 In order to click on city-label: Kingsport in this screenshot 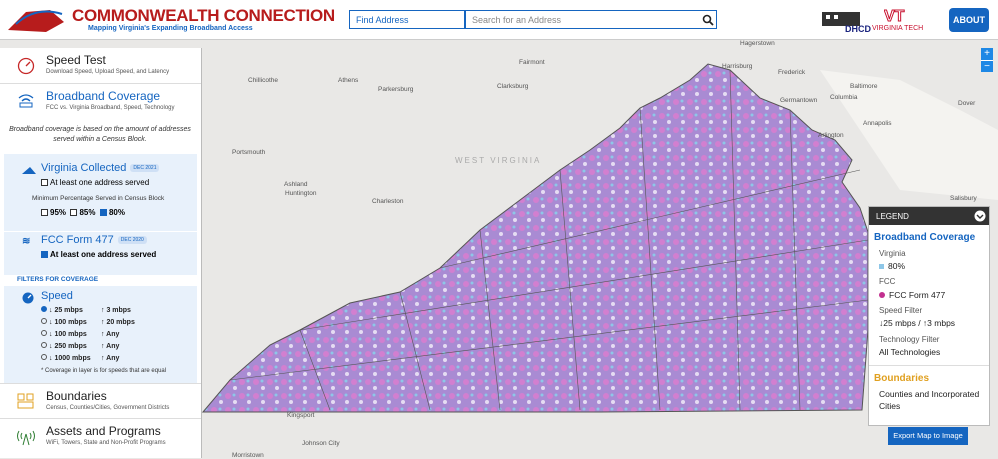, I will do `click(301, 415)`.